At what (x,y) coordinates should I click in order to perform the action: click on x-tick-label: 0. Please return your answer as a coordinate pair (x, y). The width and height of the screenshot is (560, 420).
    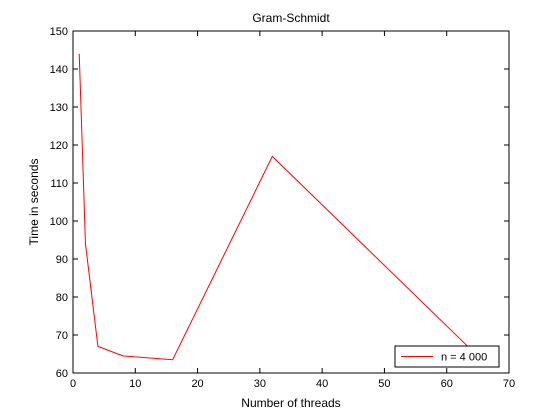
    Looking at the image, I should click on (73, 384).